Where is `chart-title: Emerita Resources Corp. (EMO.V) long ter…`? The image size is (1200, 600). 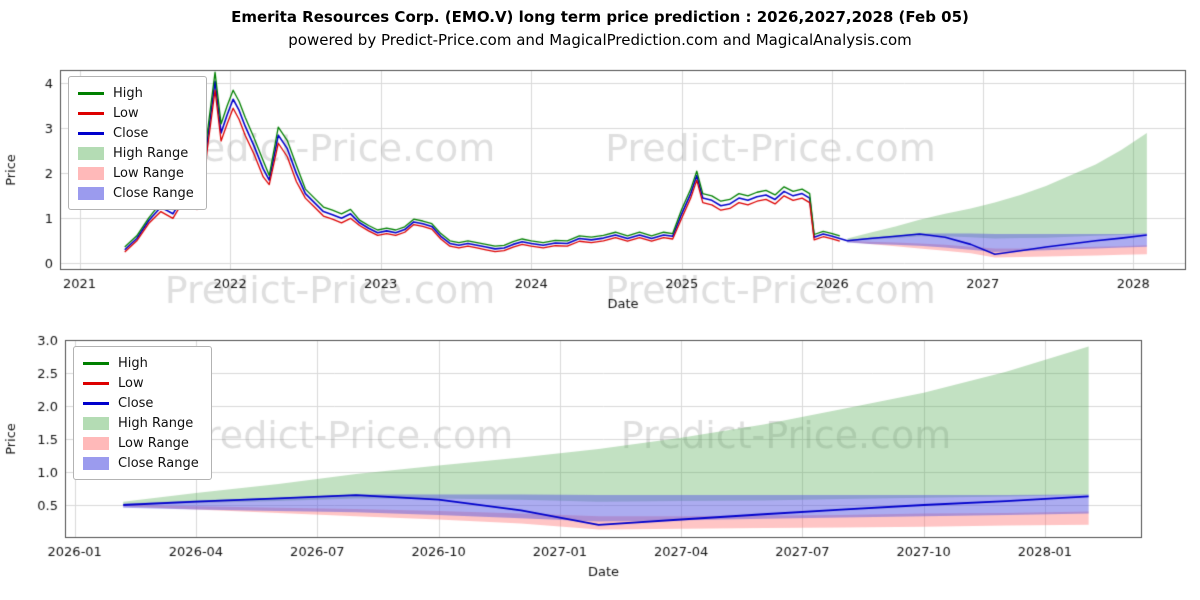
chart-title: Emerita Resources Corp. (EMO.V) long ter… is located at coordinates (600, 17).